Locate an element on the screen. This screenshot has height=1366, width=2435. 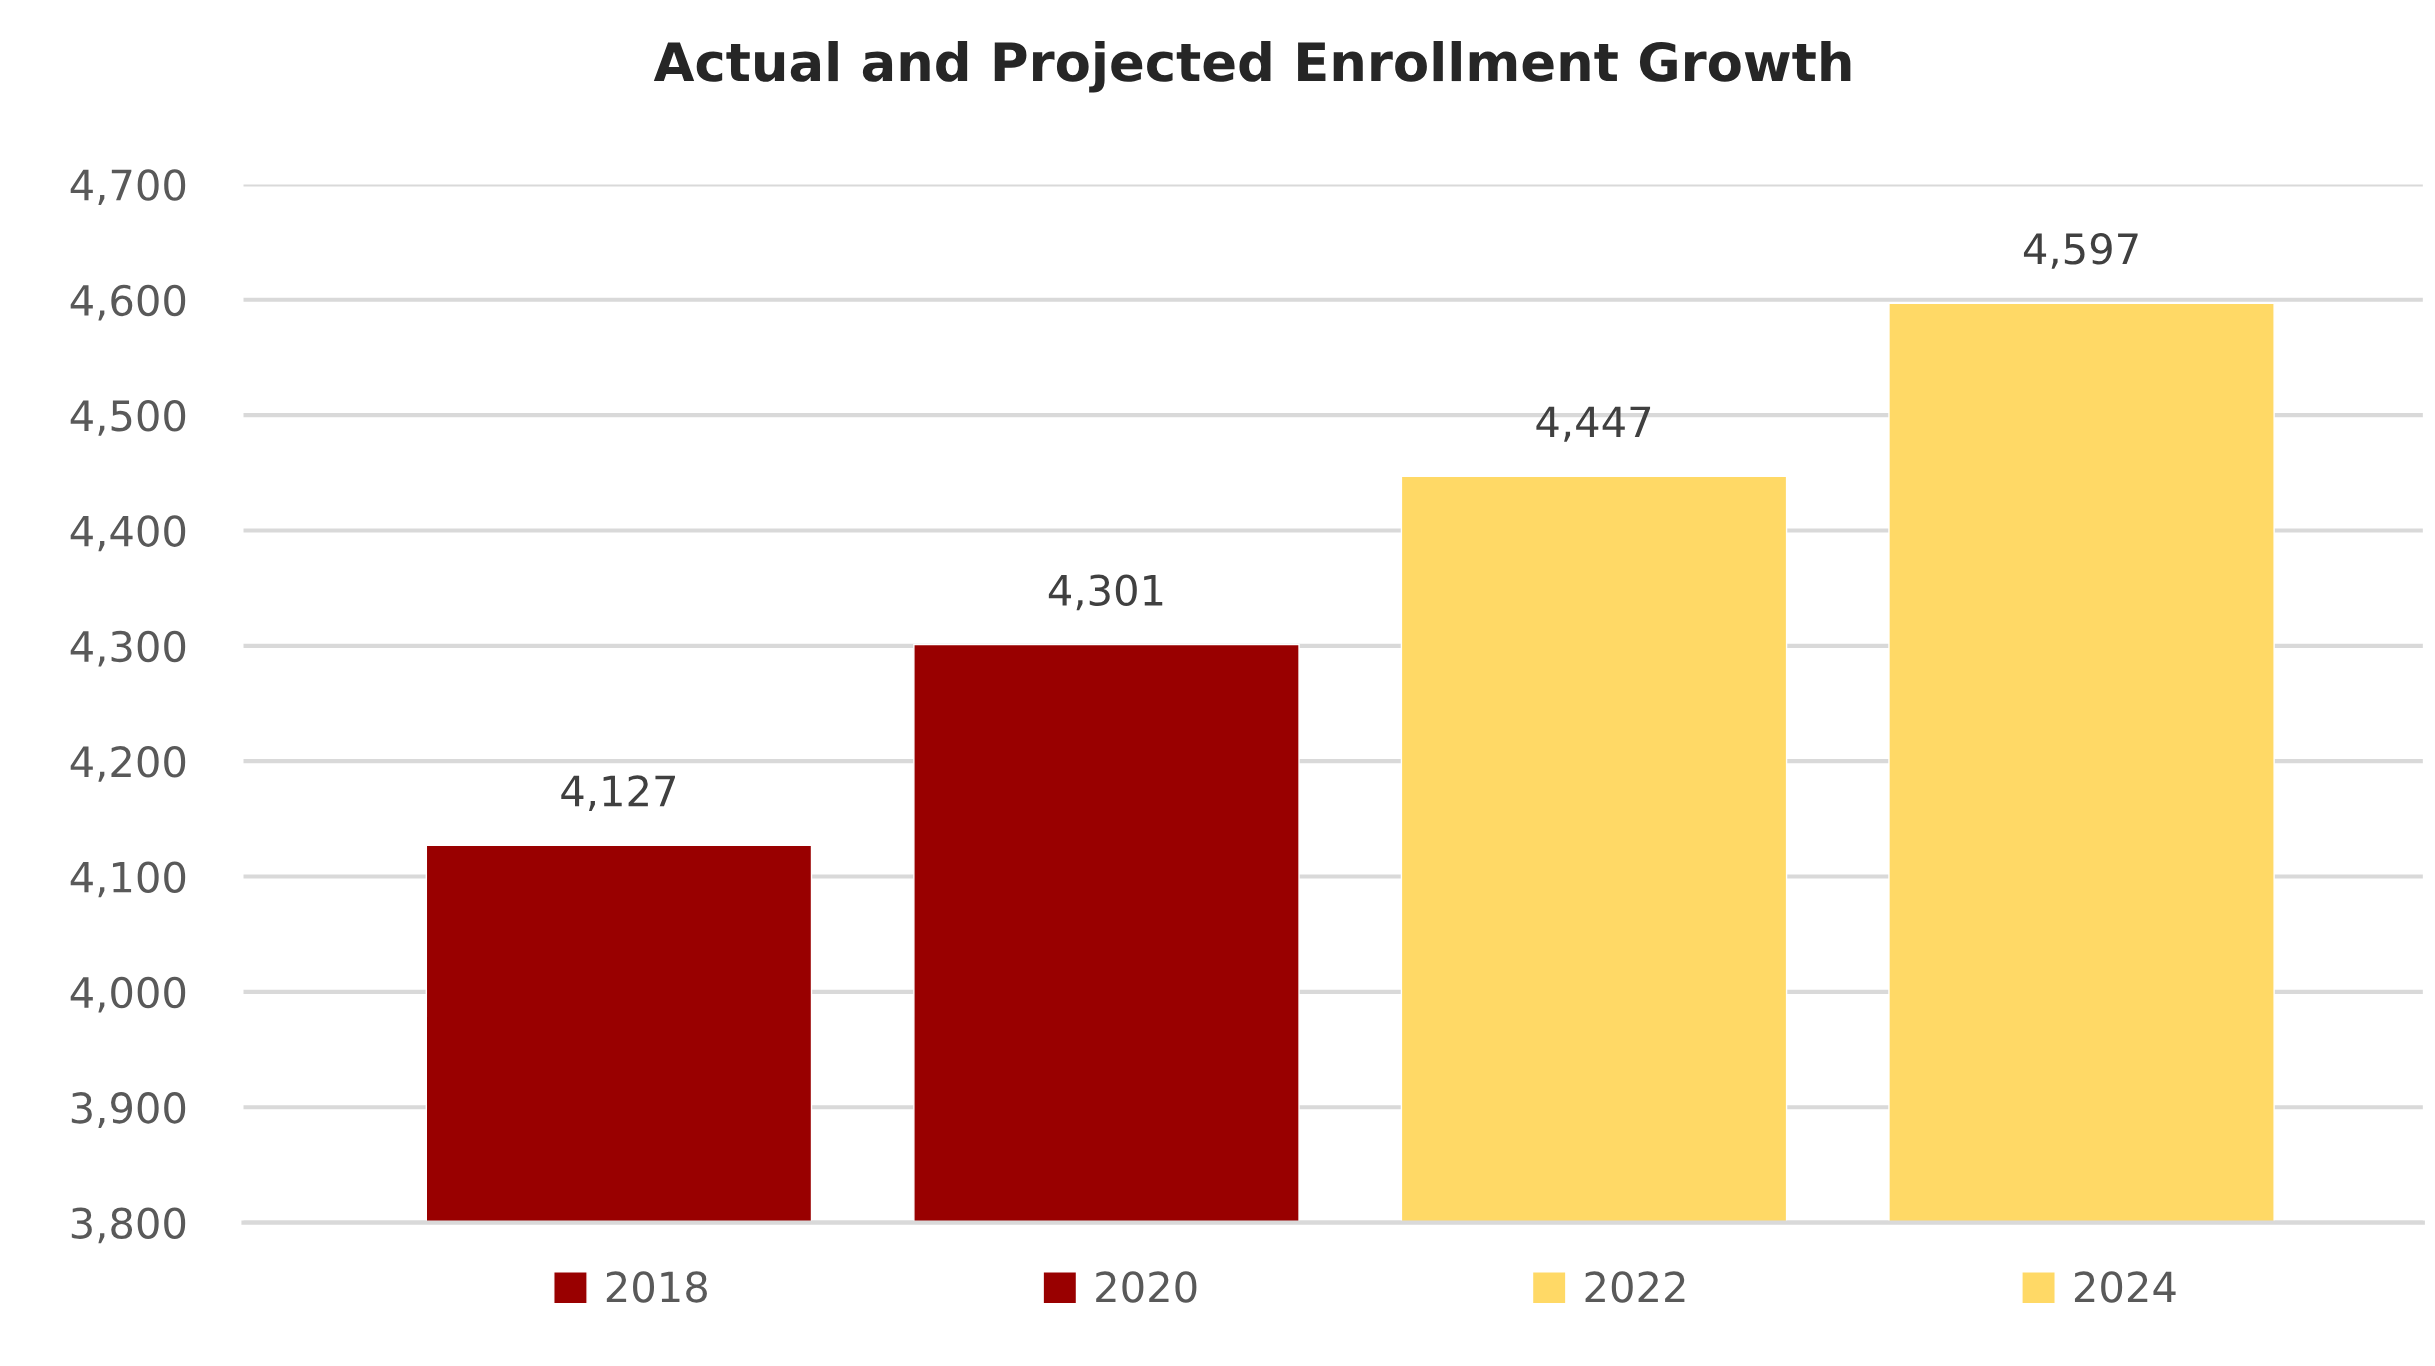
y-tick-label: 4,600 is located at coordinates (128, 302).